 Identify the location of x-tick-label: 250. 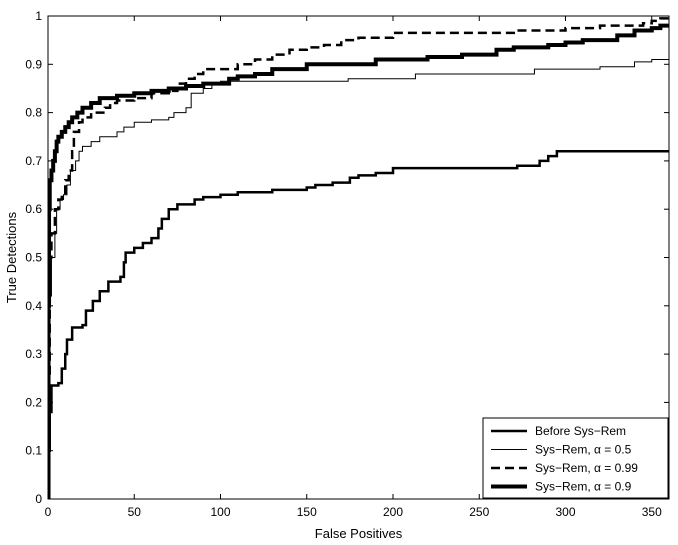
(479, 512).